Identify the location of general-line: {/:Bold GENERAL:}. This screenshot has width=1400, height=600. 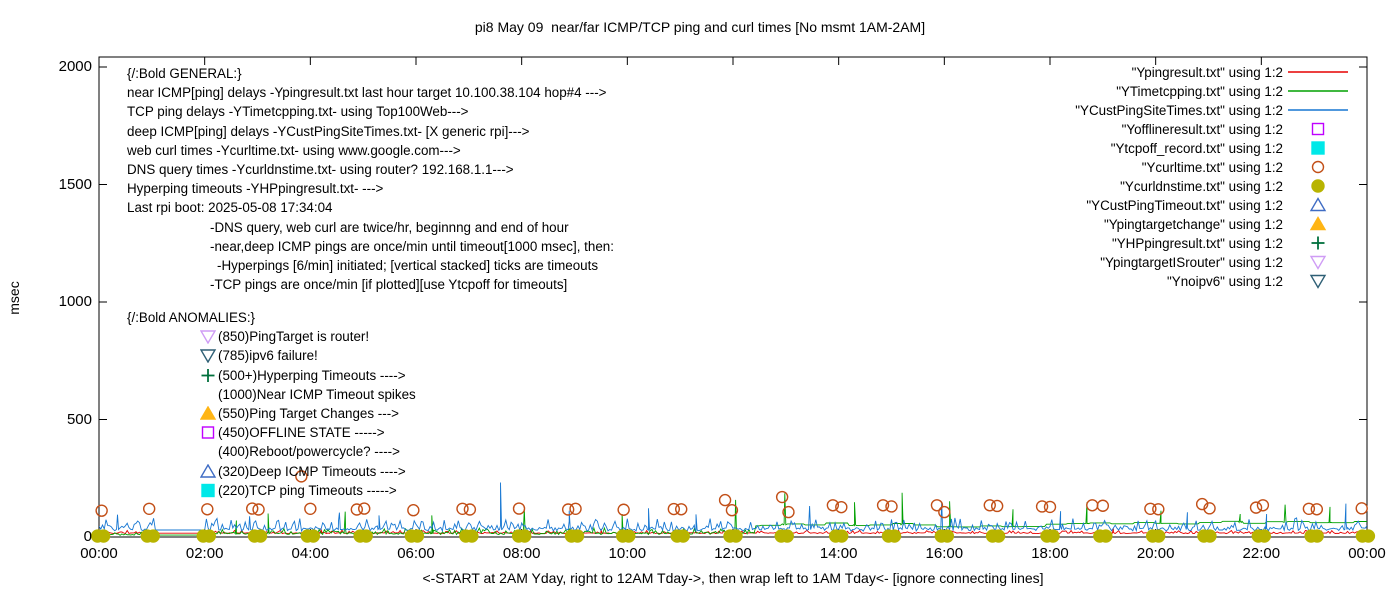
(184, 73).